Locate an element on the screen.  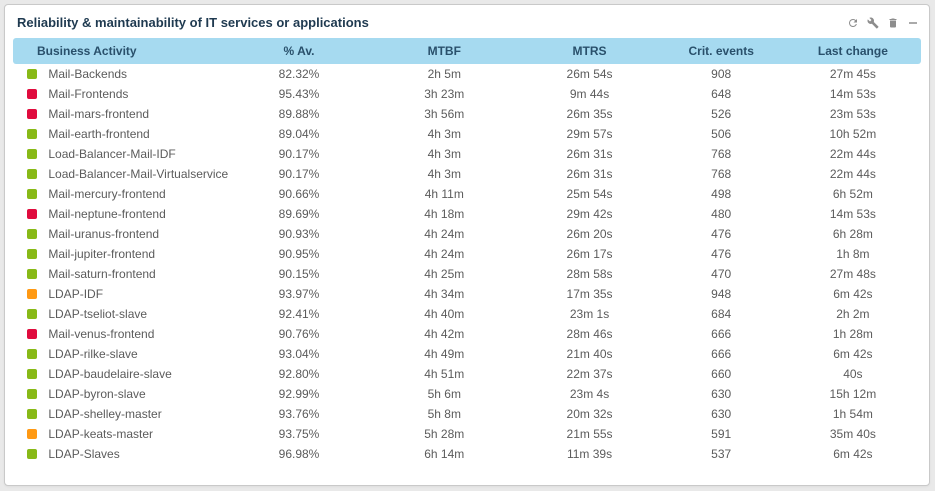
business-activity-cell: Mail-Frontends is located at coordinates (122, 94).